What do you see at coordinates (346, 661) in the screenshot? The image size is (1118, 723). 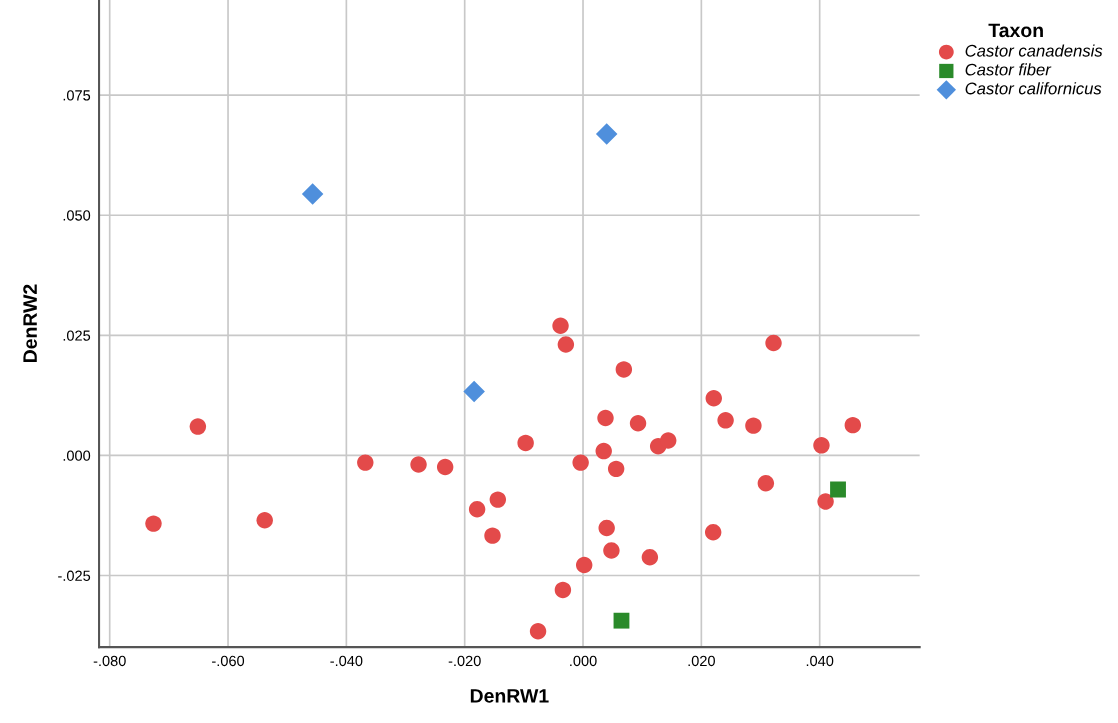 I see `x-tick-label: -.040` at bounding box center [346, 661].